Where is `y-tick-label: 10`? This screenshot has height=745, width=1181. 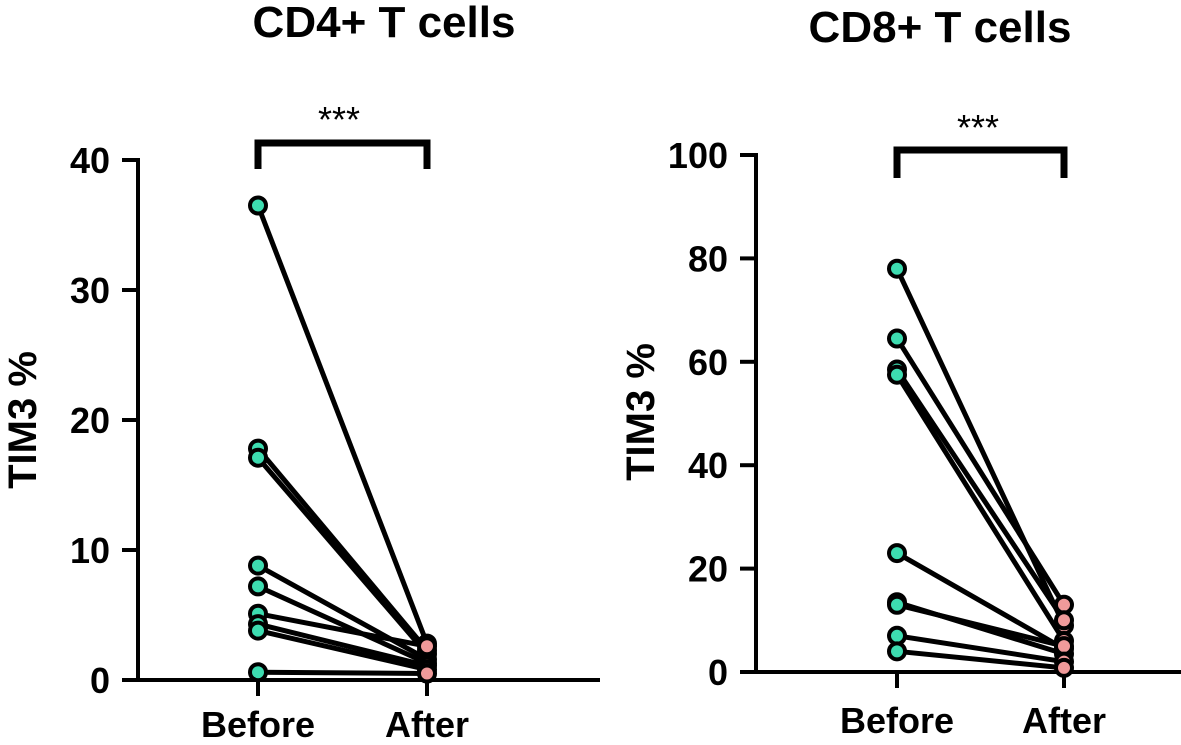 y-tick-label: 10 is located at coordinates (90, 550).